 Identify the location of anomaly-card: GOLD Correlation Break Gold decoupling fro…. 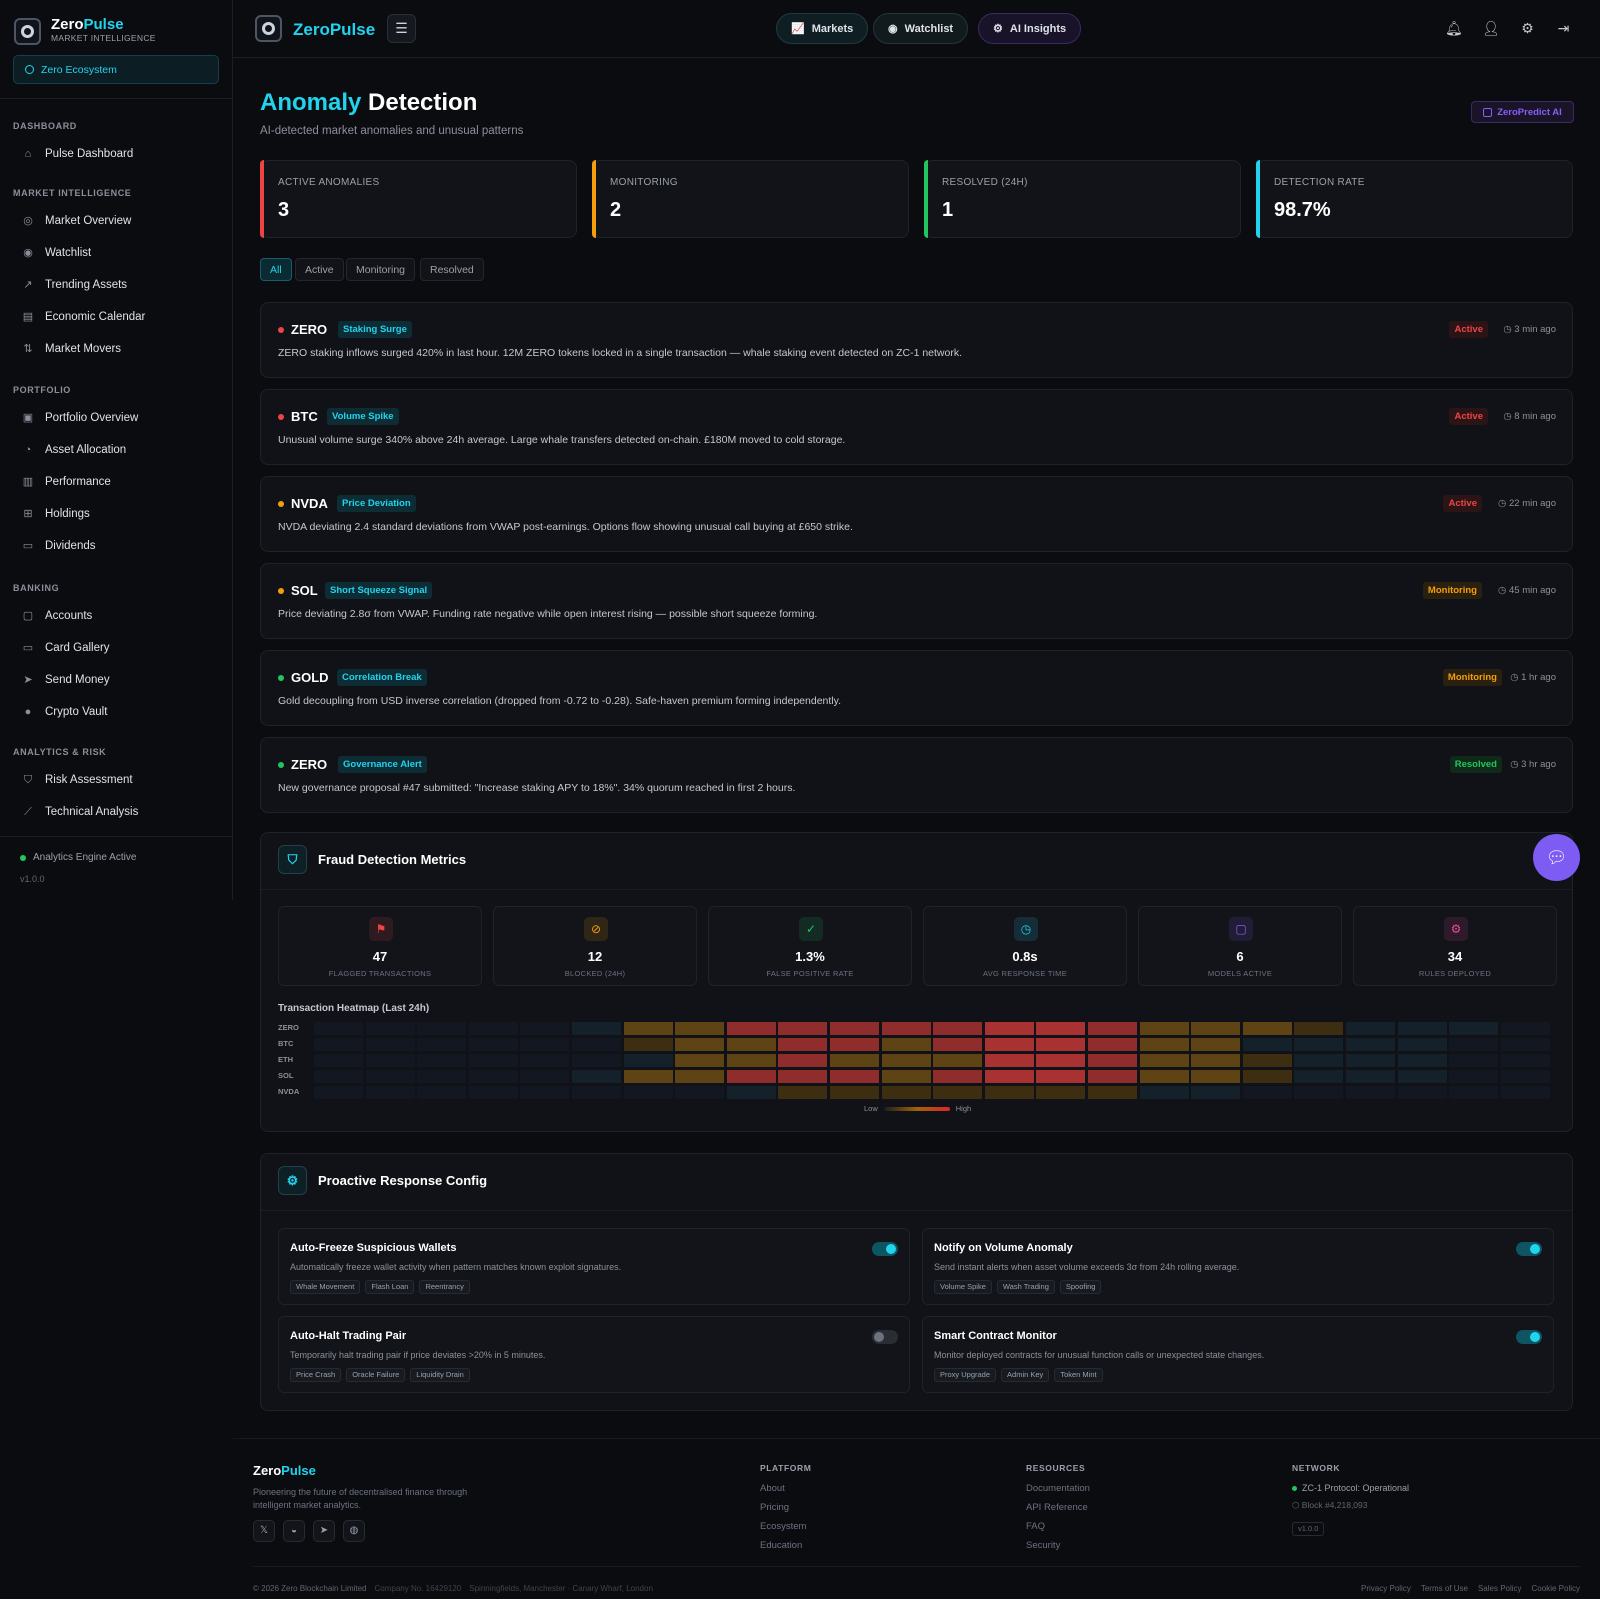
(916, 688).